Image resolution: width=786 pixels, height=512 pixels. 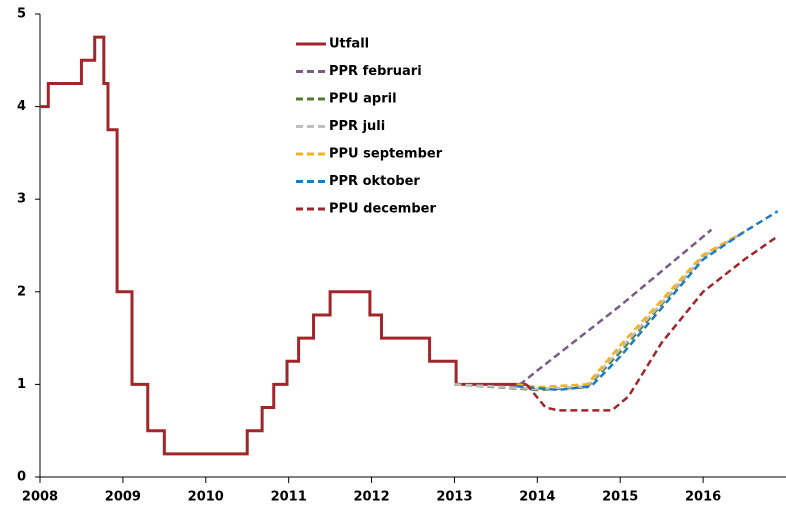 I want to click on y-tick-label: 3, so click(x=21, y=199).